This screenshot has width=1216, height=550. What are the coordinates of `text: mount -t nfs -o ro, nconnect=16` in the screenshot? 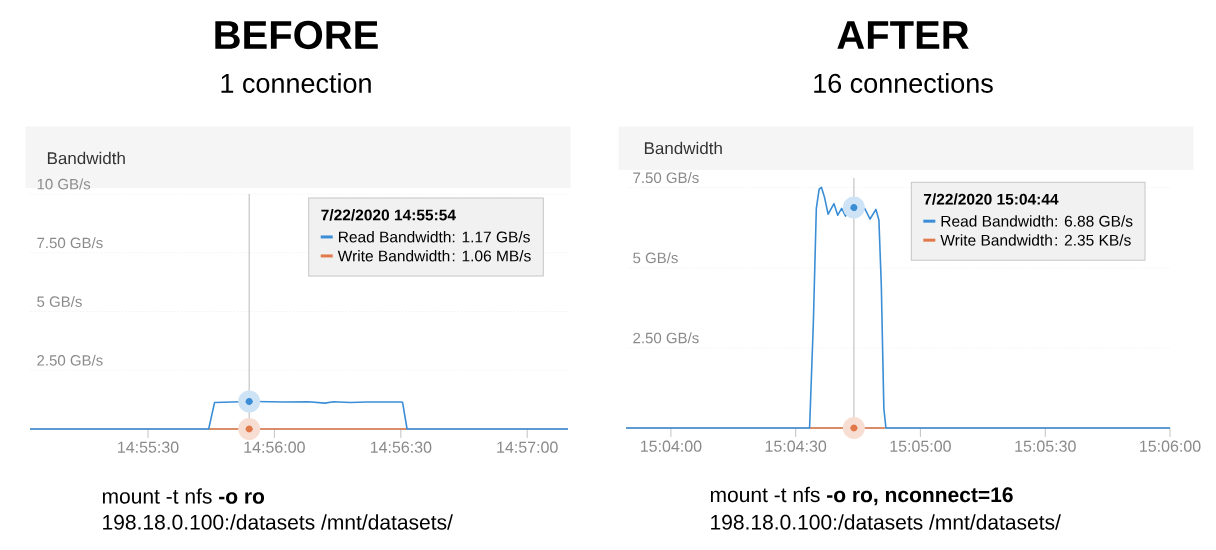 It's located at (861, 496).